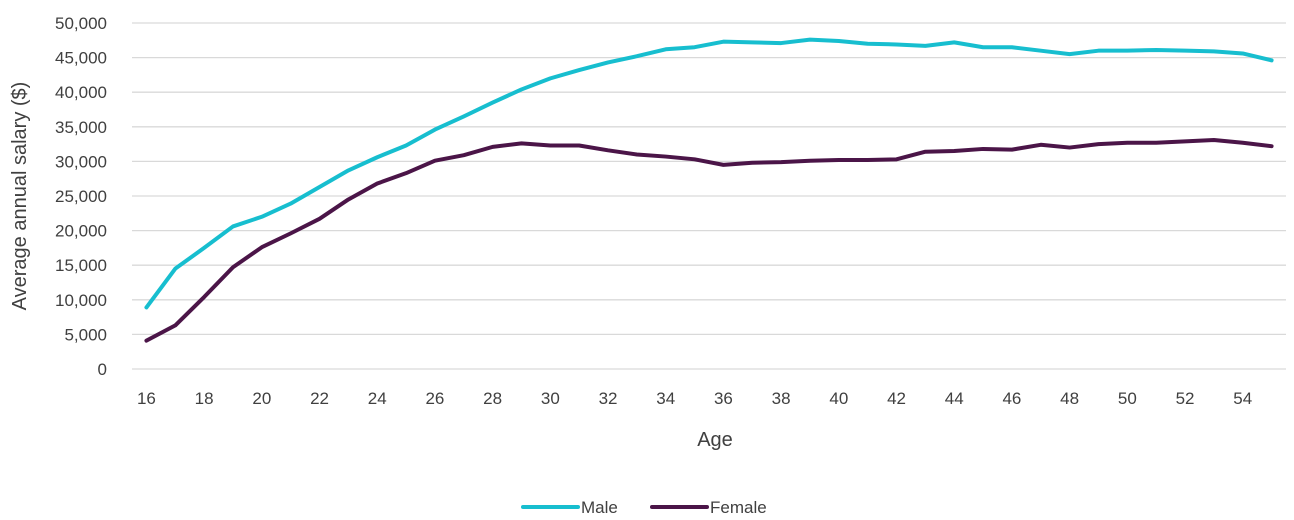 This screenshot has width=1294, height=520. Describe the element at coordinates (492, 398) in the screenshot. I see `x-tick-label: 28` at that location.